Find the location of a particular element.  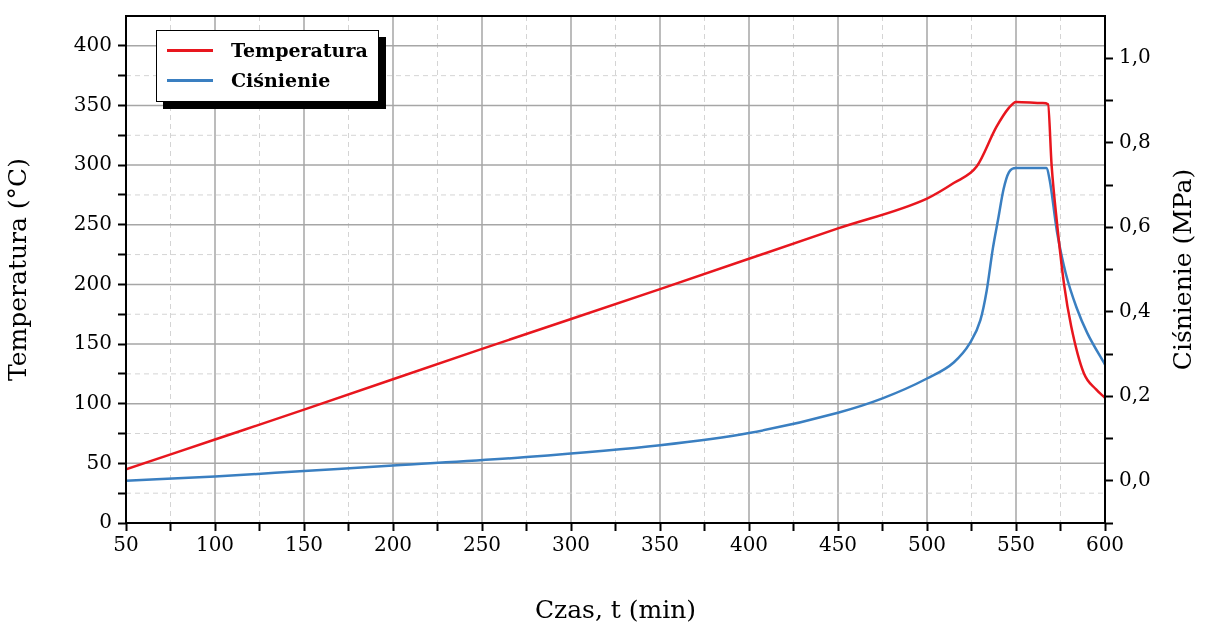

y-tick-label: 250 is located at coordinates (92, 222).